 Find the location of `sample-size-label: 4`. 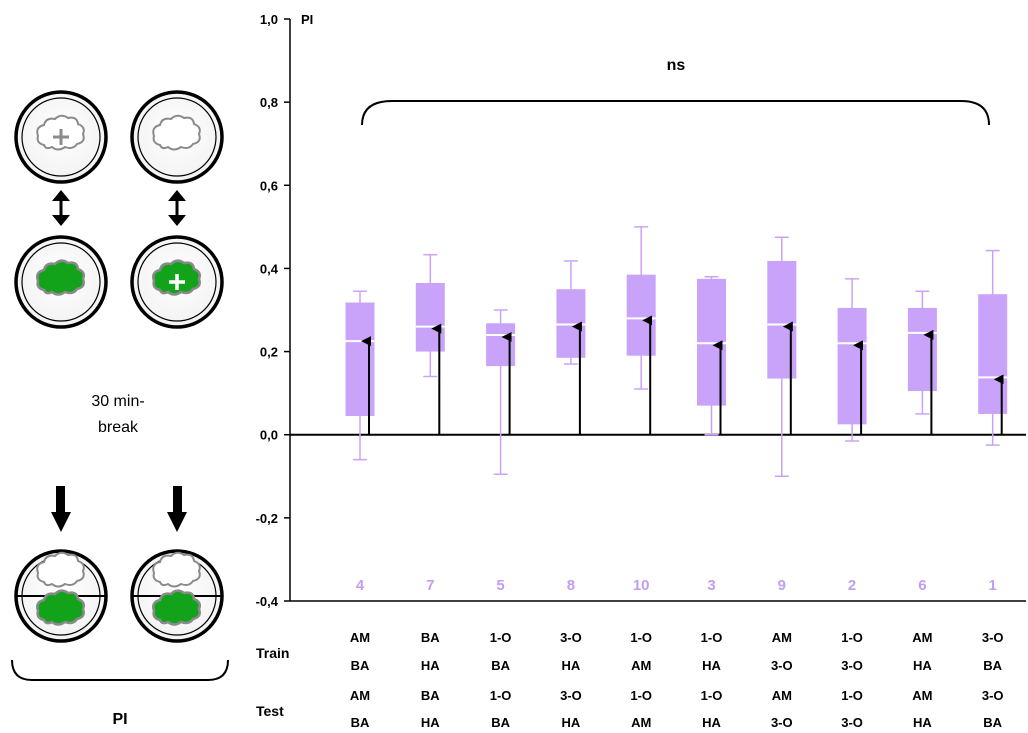

sample-size-label: 4 is located at coordinates (360, 585).